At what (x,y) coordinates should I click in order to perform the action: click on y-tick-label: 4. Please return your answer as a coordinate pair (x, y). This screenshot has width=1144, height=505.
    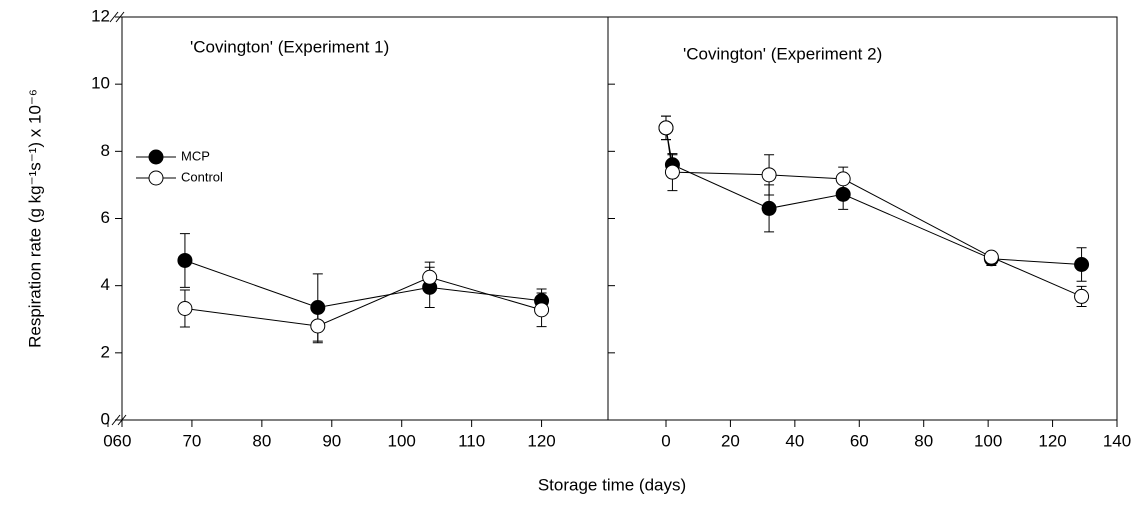
    Looking at the image, I should click on (105, 284).